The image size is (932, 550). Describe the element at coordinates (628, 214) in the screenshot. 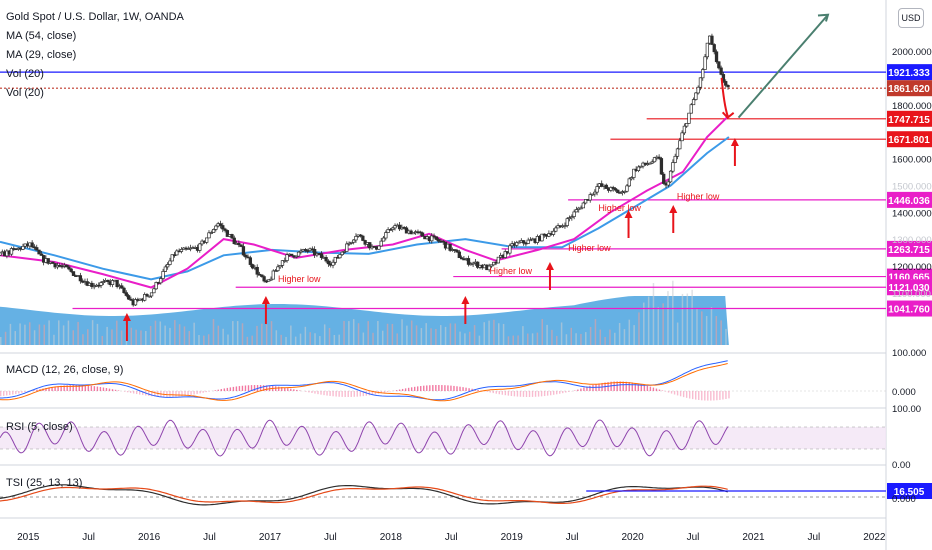

I see `up-arrow-head` at that location.